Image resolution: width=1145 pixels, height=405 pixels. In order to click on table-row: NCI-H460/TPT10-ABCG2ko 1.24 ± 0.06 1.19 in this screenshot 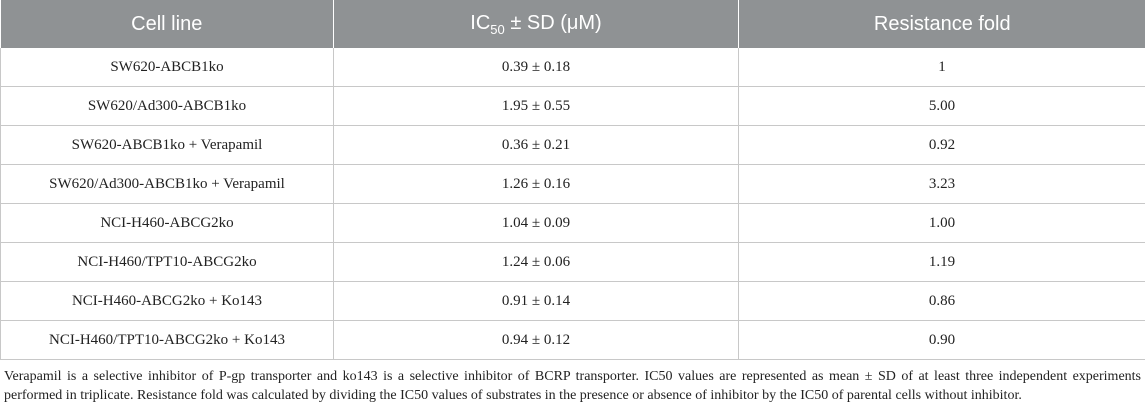, I will do `click(573, 262)`.